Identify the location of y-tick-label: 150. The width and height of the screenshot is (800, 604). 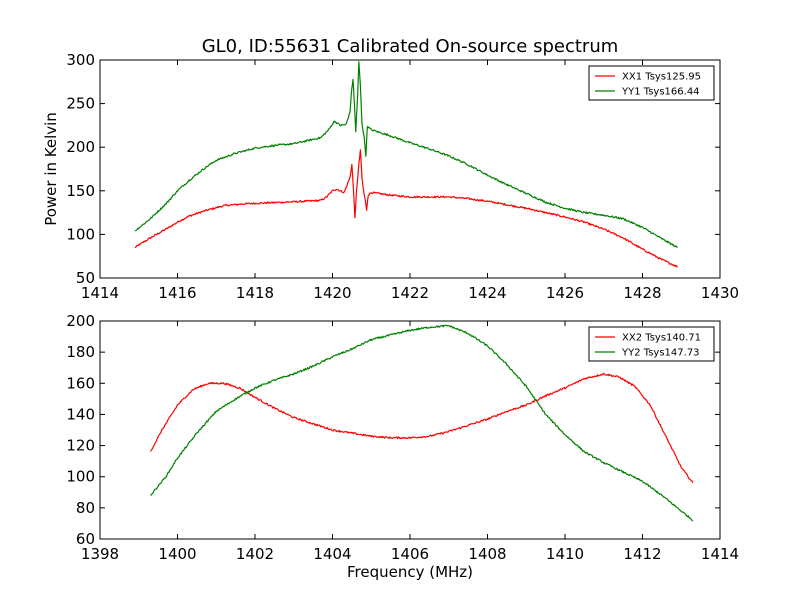
(80, 191).